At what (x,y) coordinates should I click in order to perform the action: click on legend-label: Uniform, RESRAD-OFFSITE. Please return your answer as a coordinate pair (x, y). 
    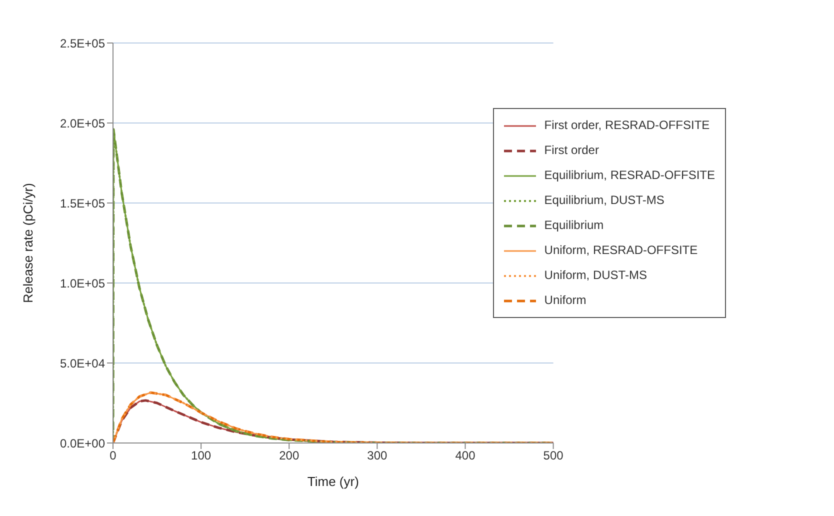
    Looking at the image, I should click on (621, 250).